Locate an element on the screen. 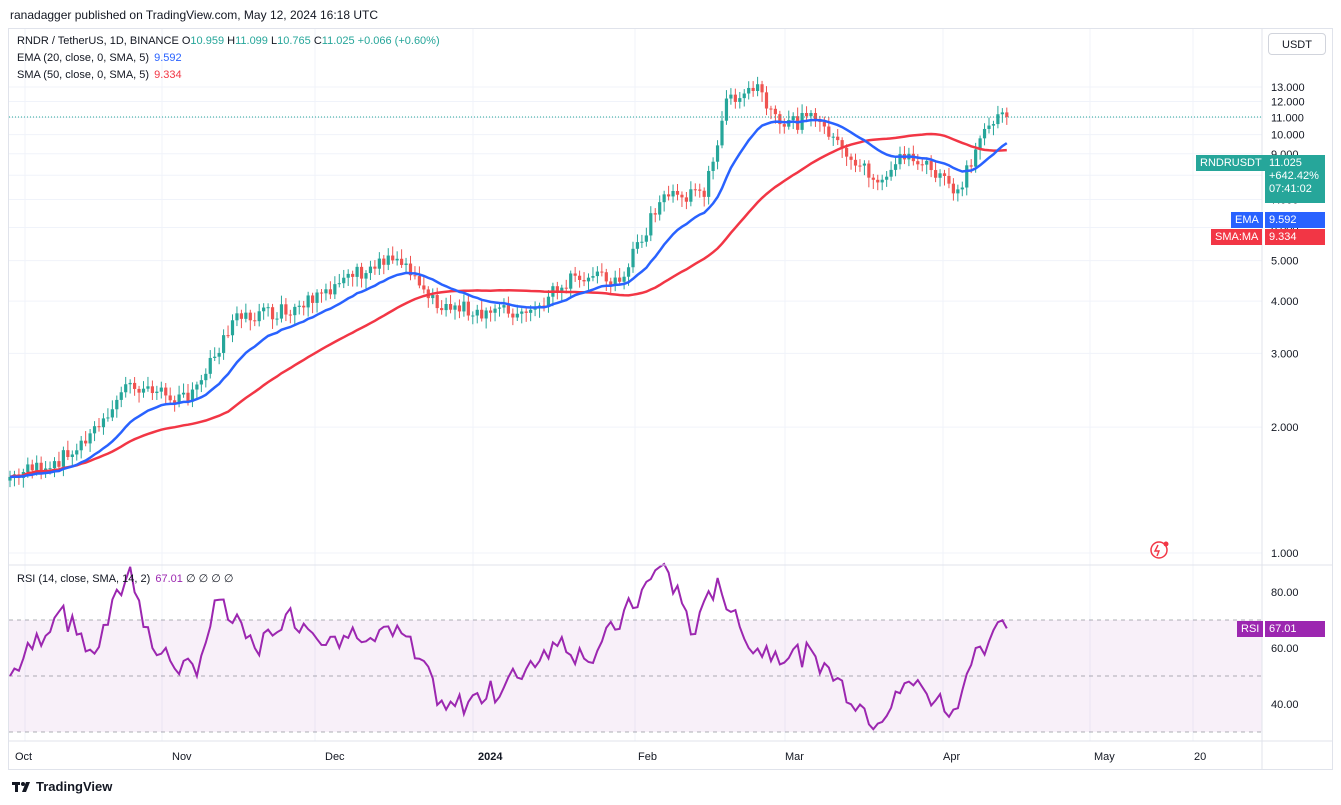 This screenshot has height=805, width=1341. sma-value: 9.334 is located at coordinates (168, 75).